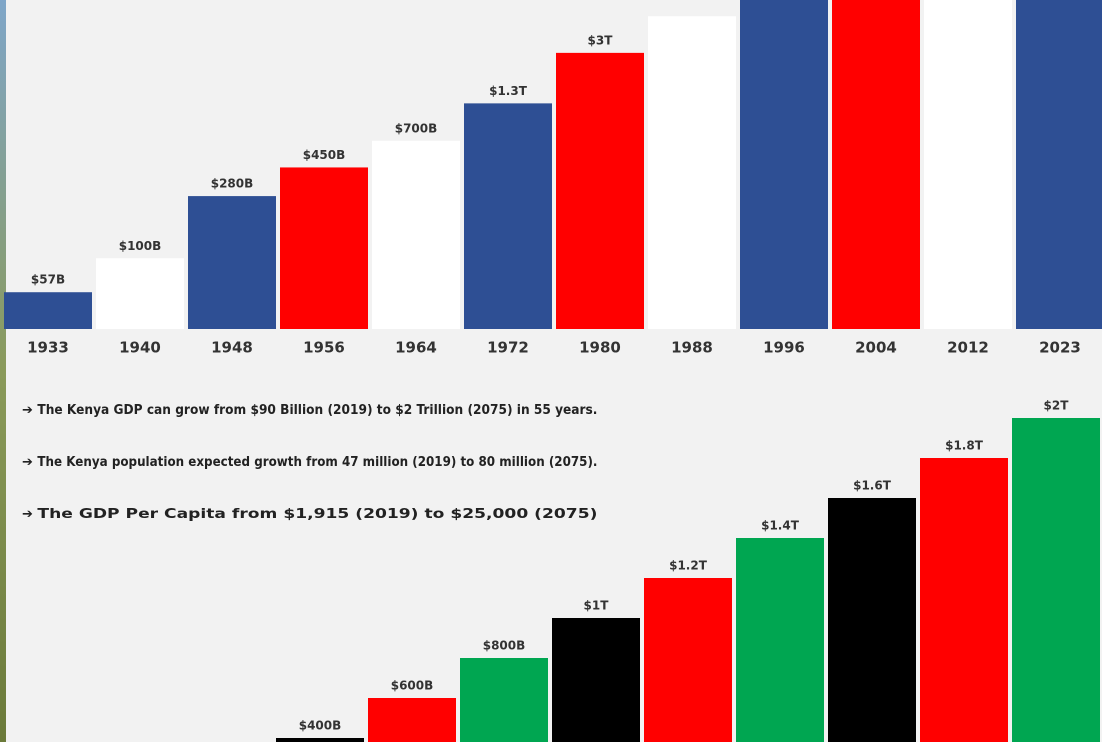  What do you see at coordinates (784, 348) in the screenshot?
I see `x-tick-label: 1996` at bounding box center [784, 348].